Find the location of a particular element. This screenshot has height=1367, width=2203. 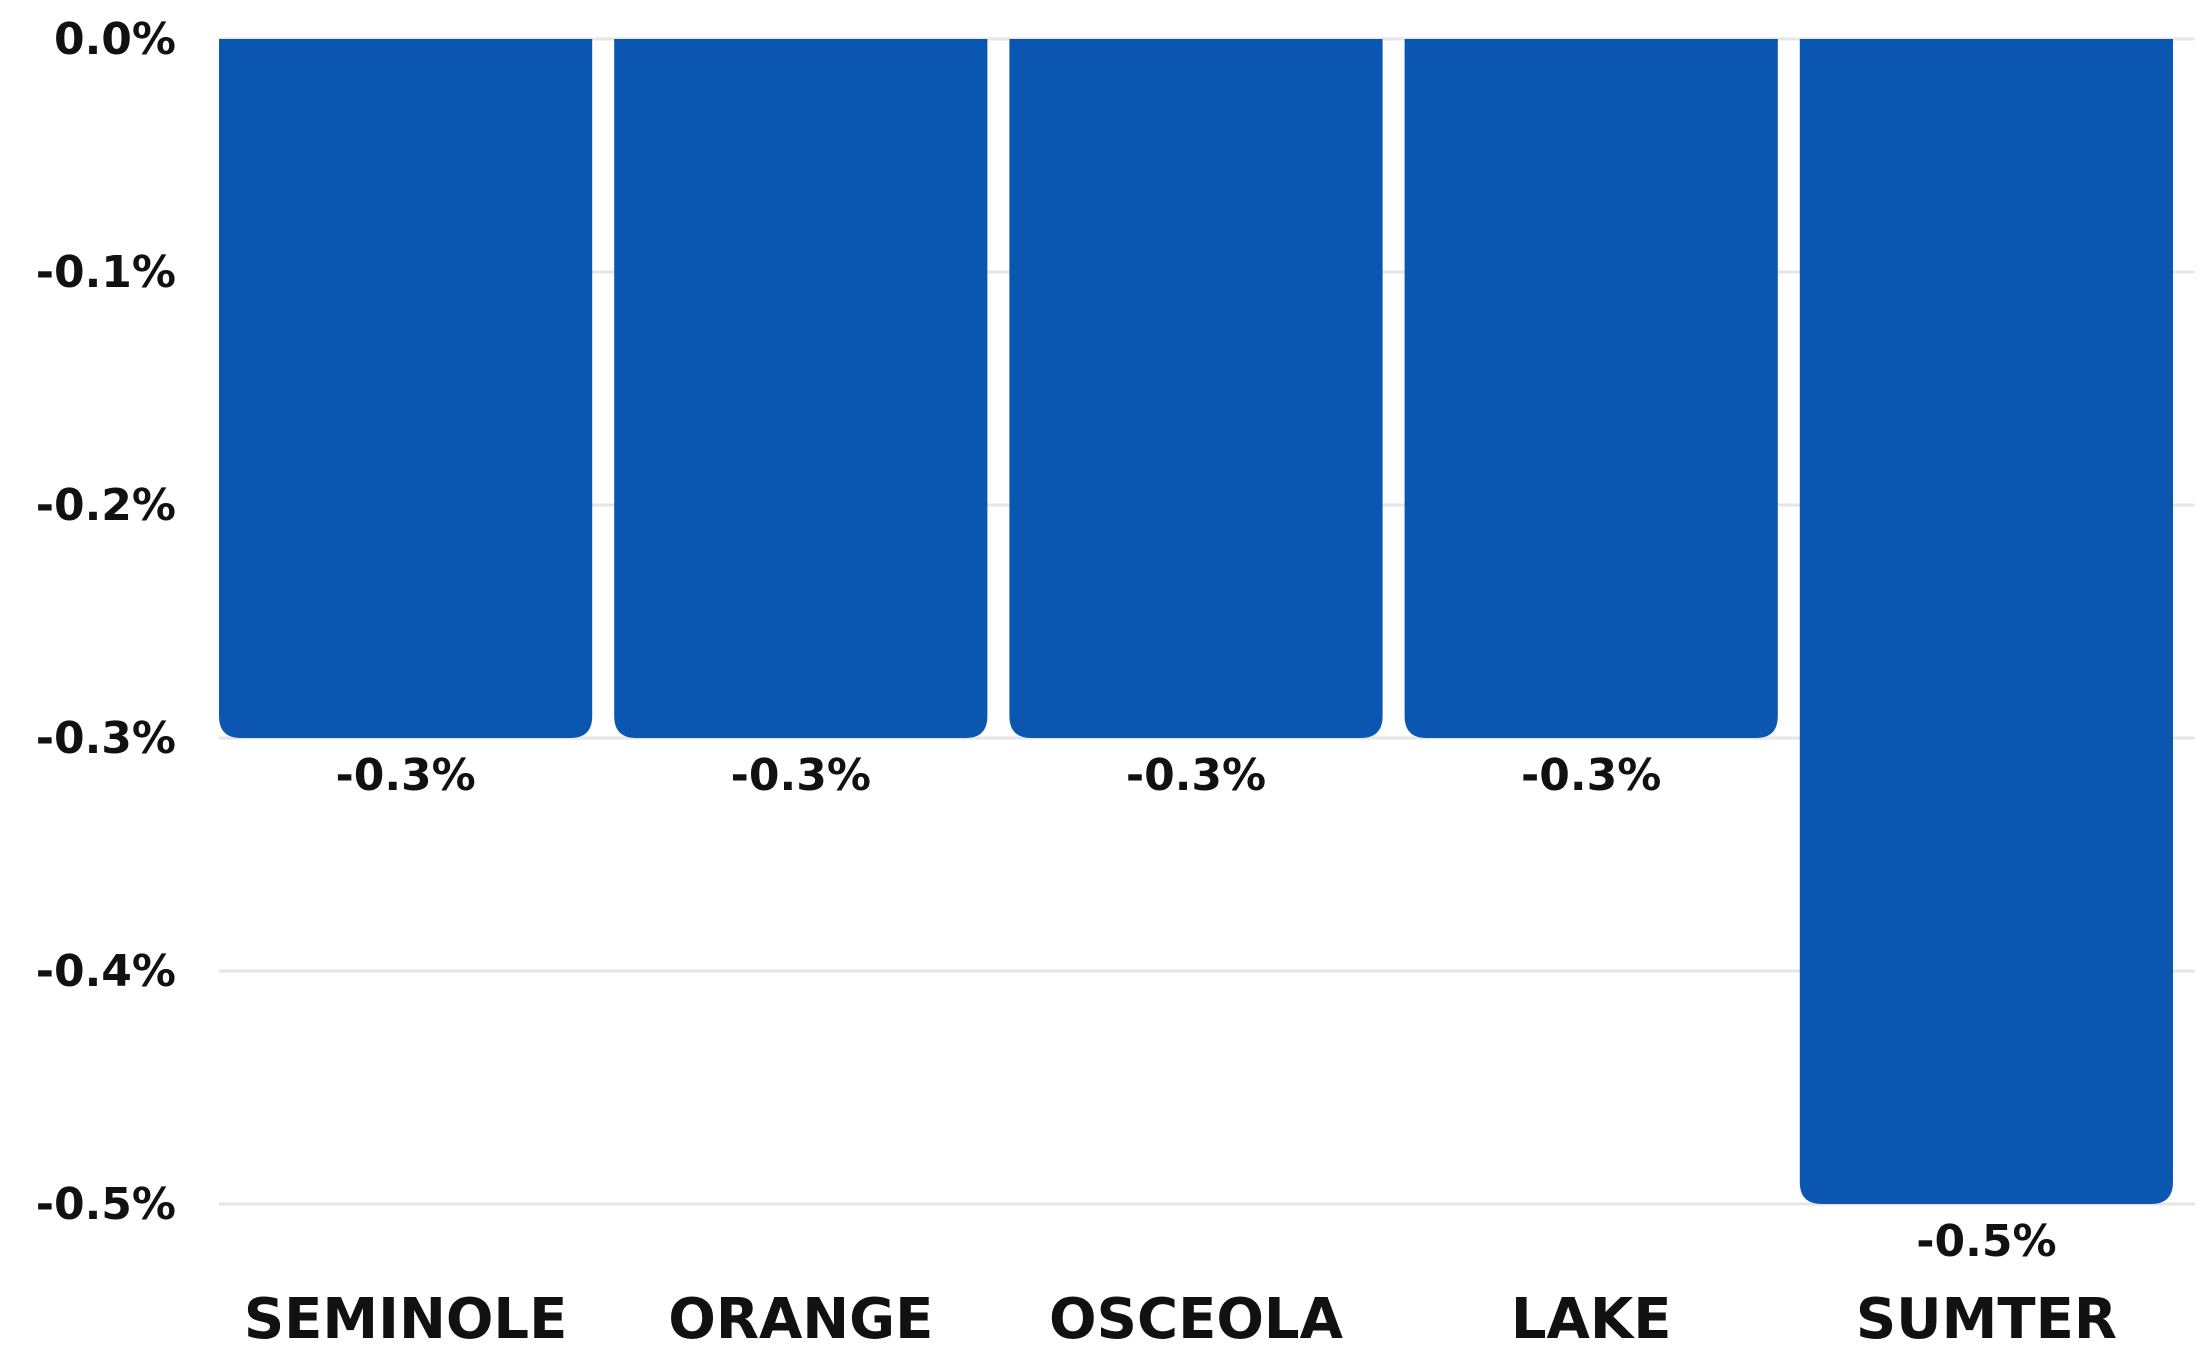

y-axis-ticks: 0.0% -0.1% -0.2% -0.3% -0.4% -0.5% is located at coordinates (106, 622).